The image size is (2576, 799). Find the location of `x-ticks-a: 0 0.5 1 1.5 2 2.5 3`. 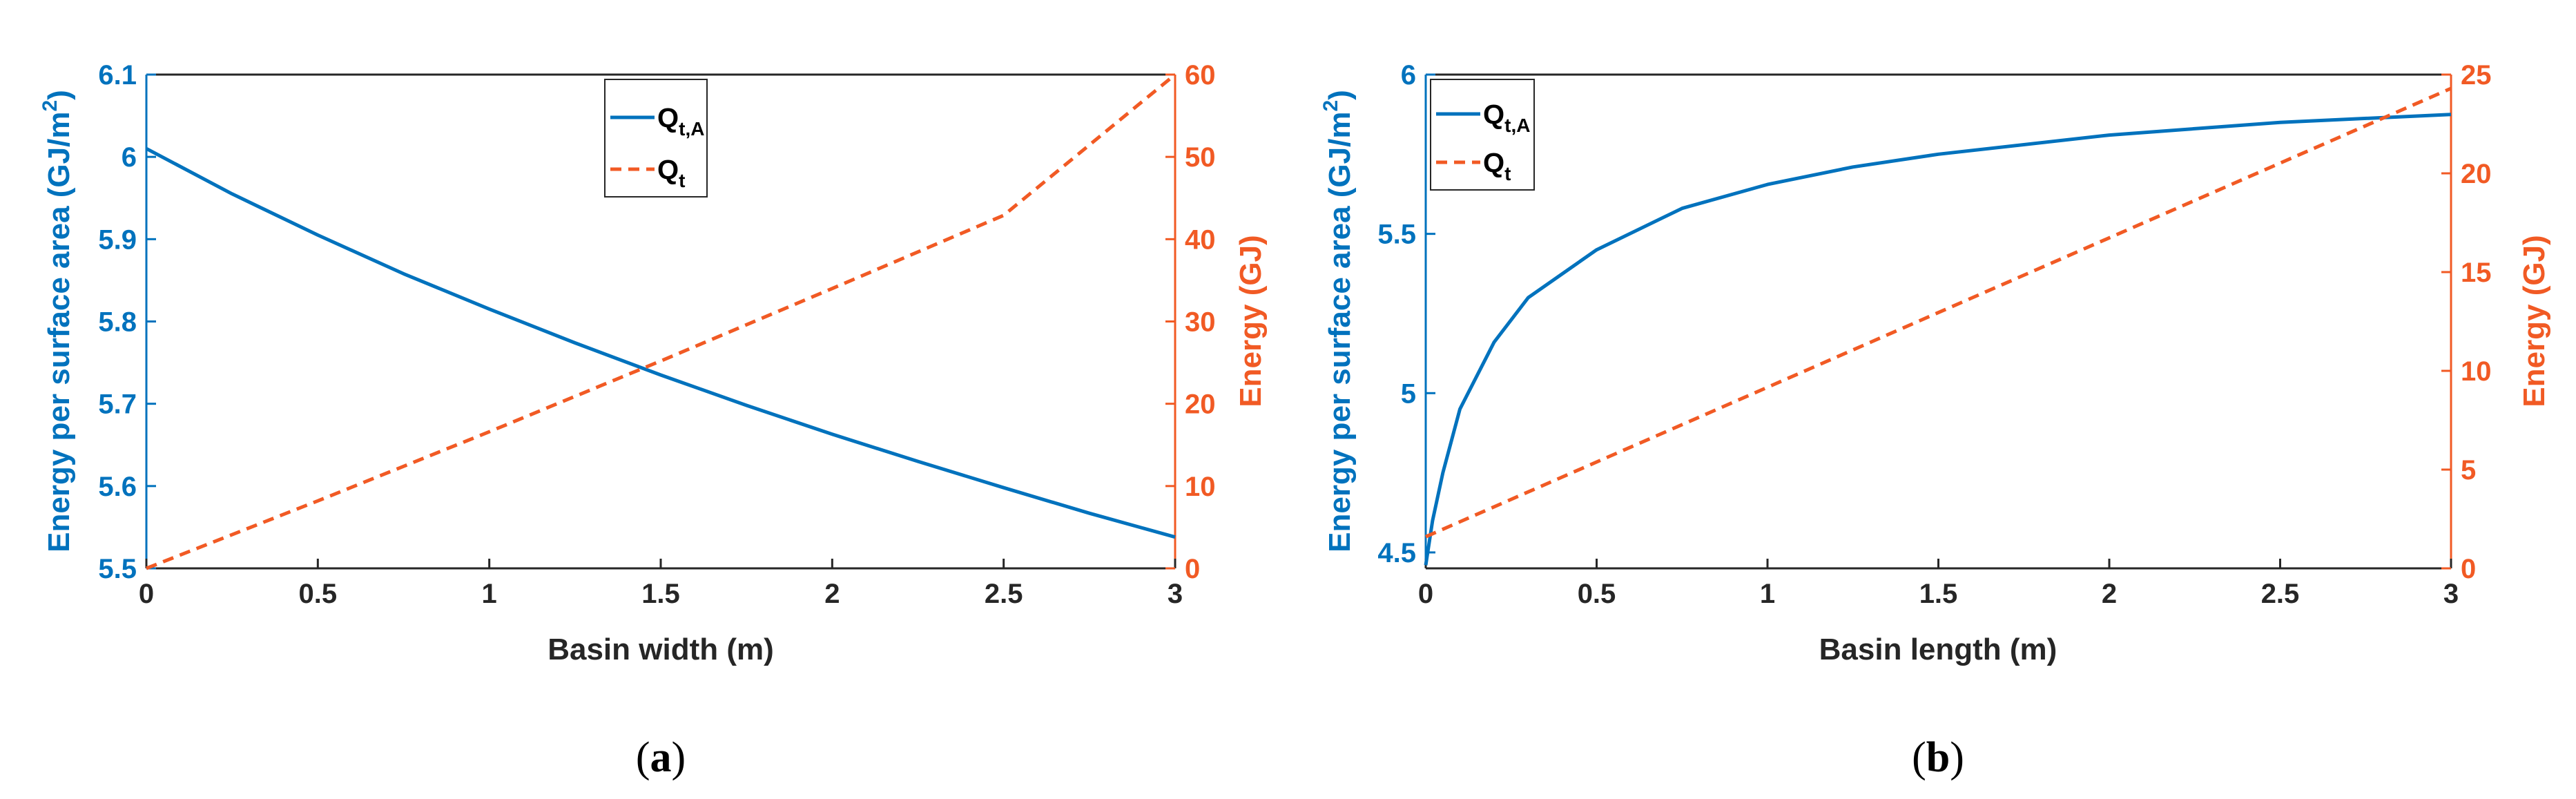

x-ticks-a: 0 0.5 1 1.5 2 2.5 3 is located at coordinates (661, 584).